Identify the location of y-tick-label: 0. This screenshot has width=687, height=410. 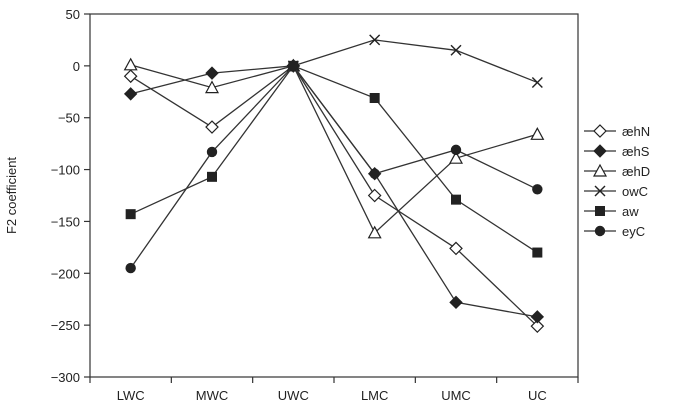
(76, 66).